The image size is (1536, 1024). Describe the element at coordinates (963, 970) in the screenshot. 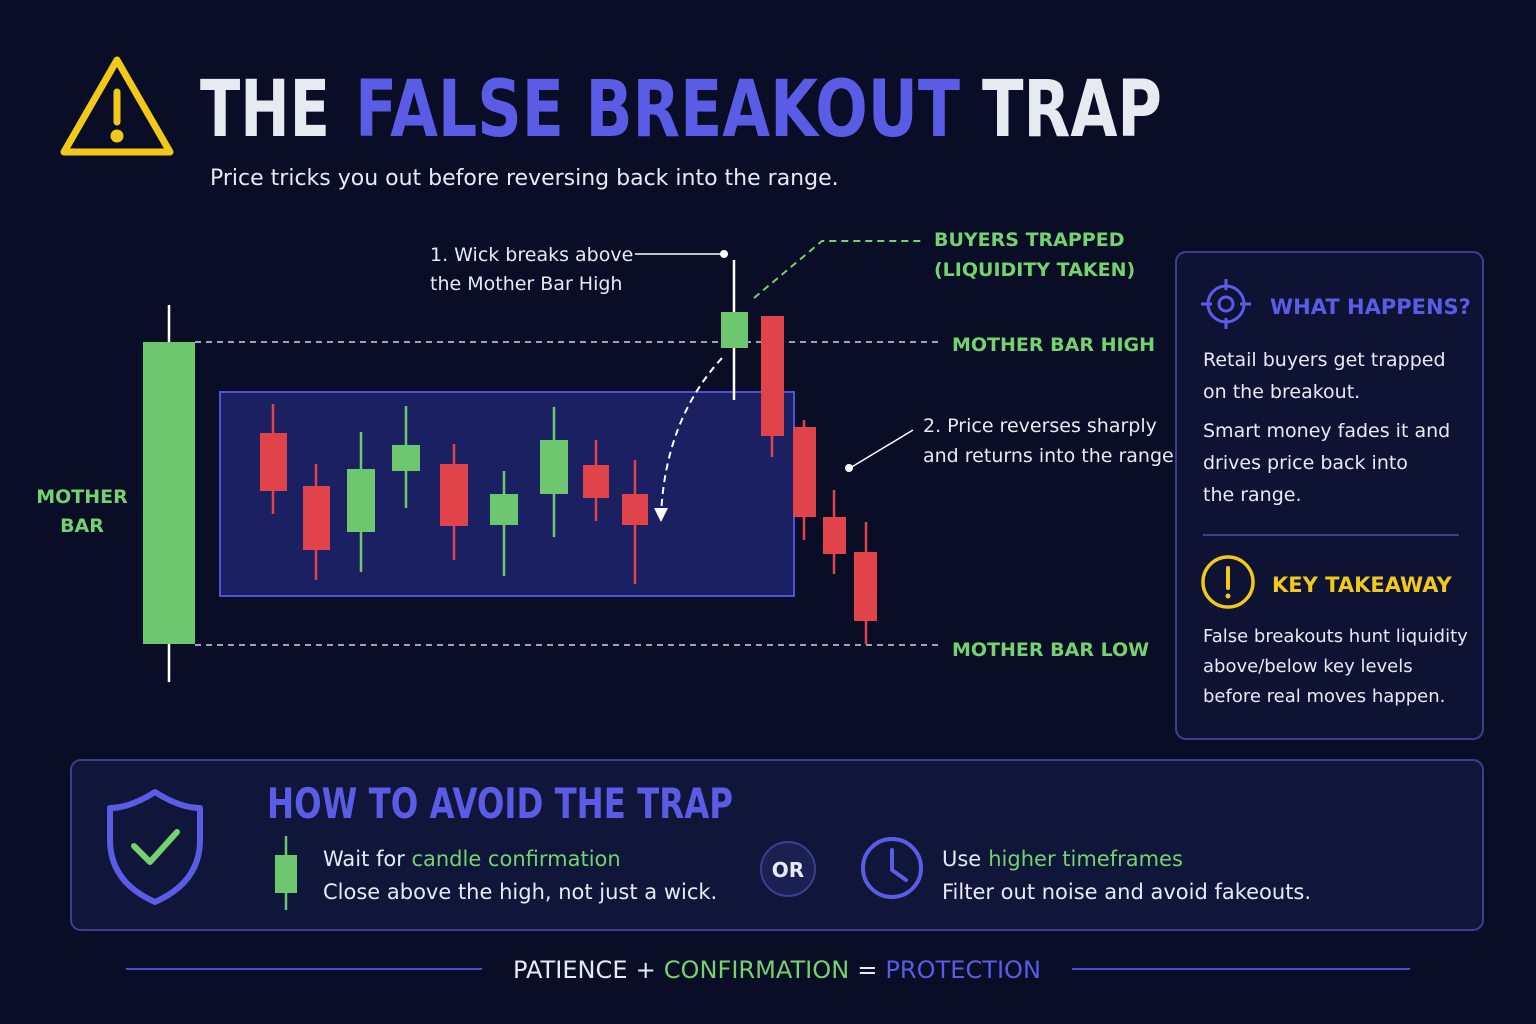

I see `text-line: PROTECTION` at that location.